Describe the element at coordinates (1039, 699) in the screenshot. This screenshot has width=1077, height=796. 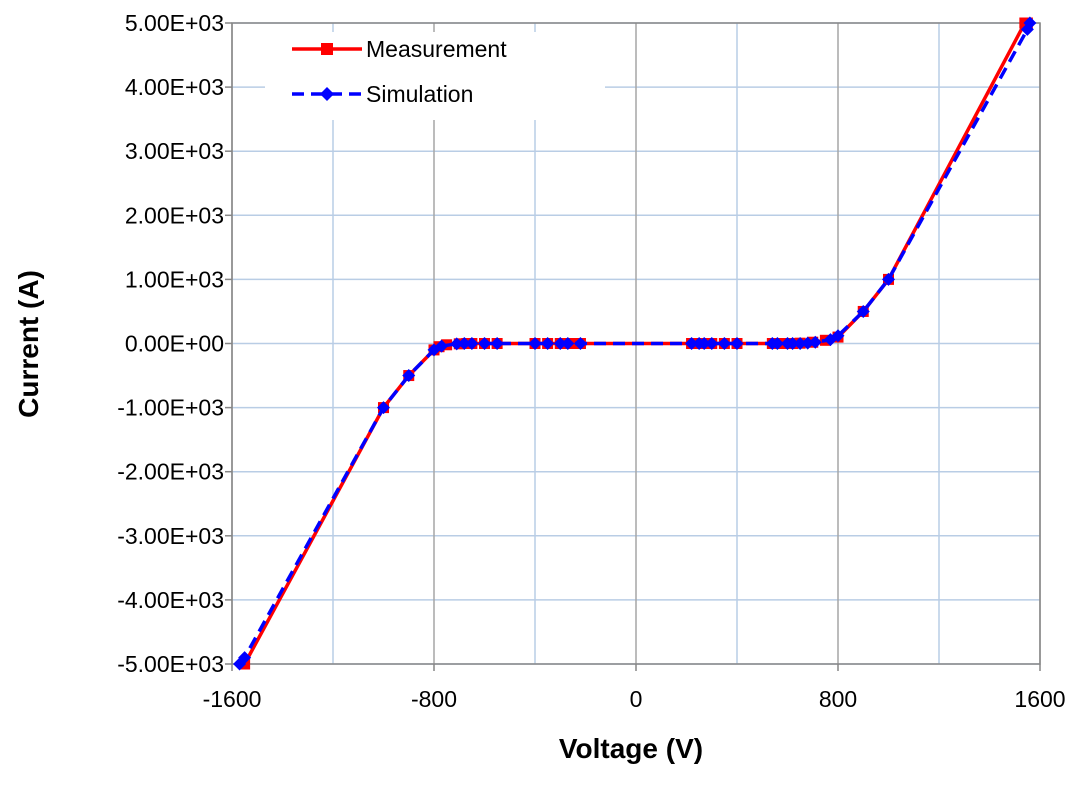
I see `x-tick-label-4: 1600` at that location.